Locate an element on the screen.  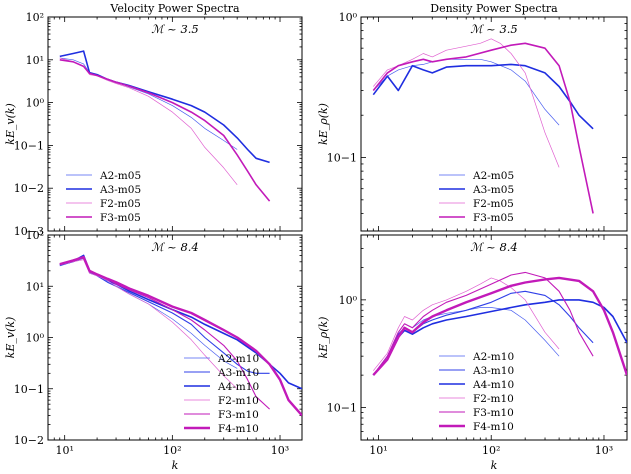
series-line-F3-m10 is located at coordinates (483, 323).